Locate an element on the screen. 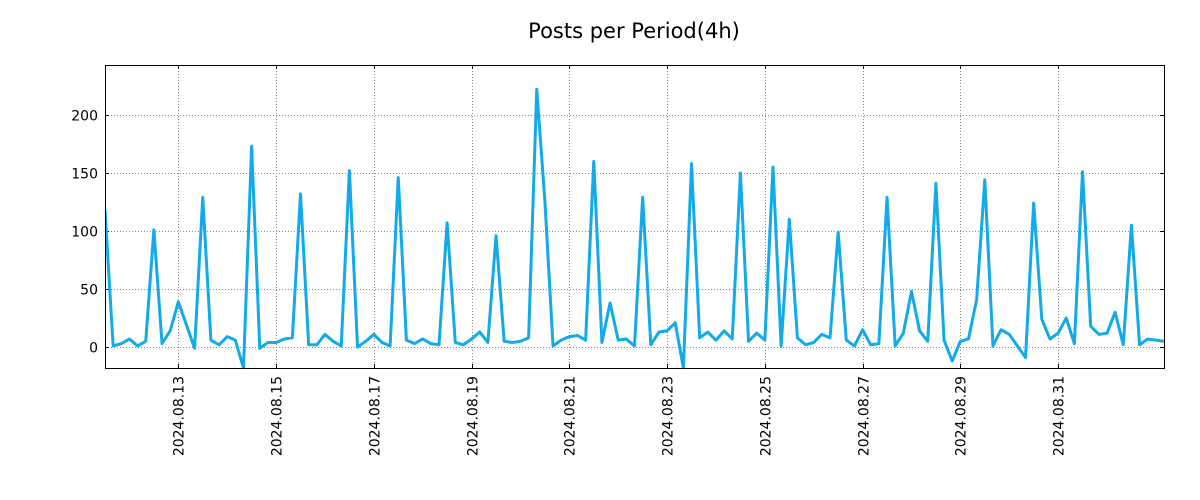 This screenshot has height=500, width=1200. y-tick-label: 100 is located at coordinates (84, 233).